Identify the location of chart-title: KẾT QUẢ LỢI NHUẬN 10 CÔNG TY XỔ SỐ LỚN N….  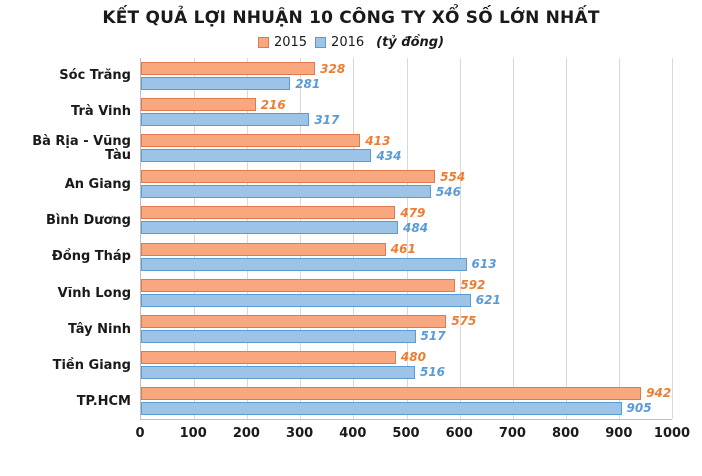
(351, 18).